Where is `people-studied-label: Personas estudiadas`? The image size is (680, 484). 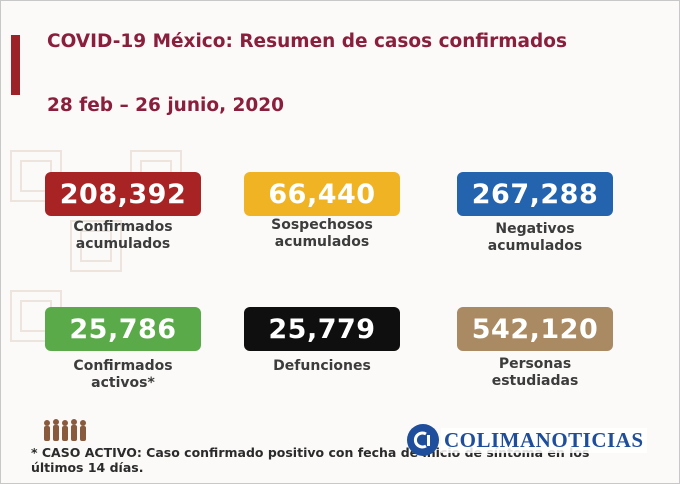 people-studied-label: Personas estudiadas is located at coordinates (535, 373).